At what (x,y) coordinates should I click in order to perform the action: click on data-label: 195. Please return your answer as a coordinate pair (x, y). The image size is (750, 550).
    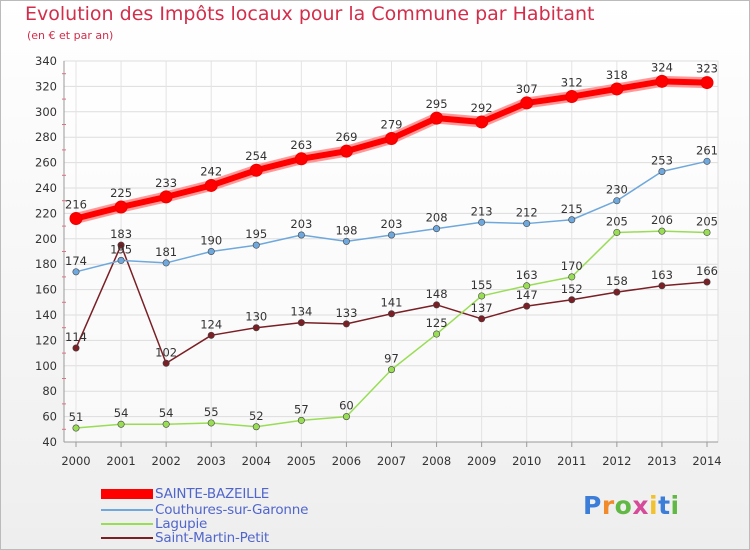
    Looking at the image, I should click on (256, 234).